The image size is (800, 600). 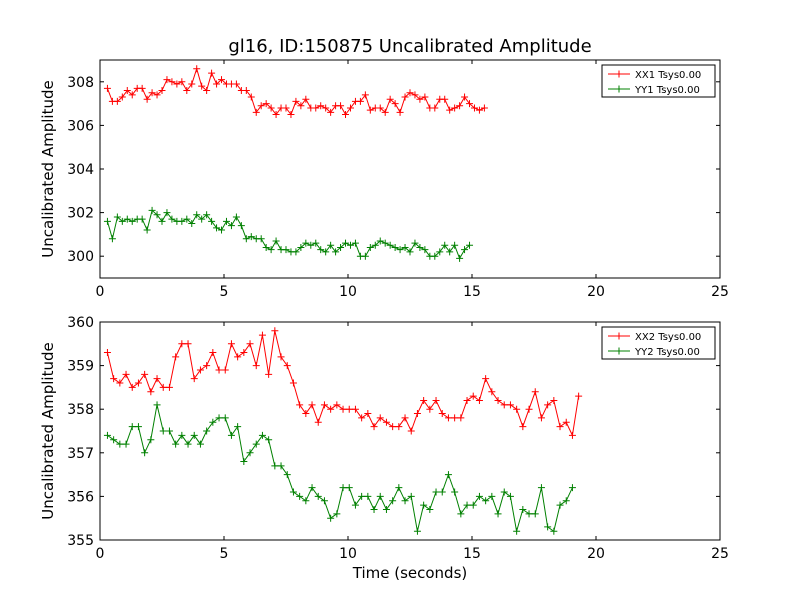 What do you see at coordinates (80, 497) in the screenshot?
I see `plot2-ytick-label: 356` at bounding box center [80, 497].